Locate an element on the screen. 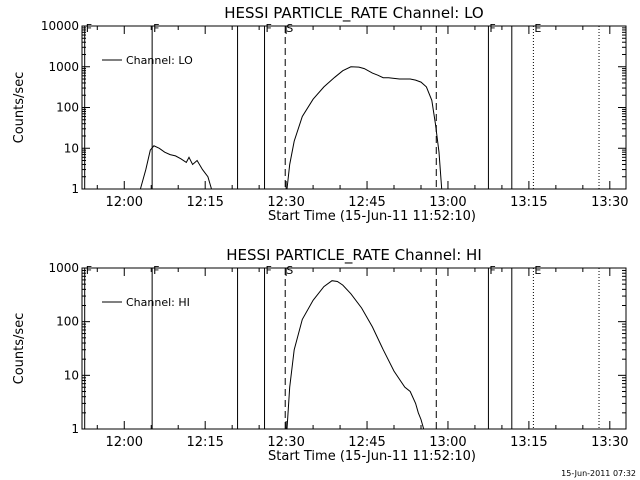 This screenshot has height=480, width=640. y-tick-label: 10000 is located at coordinates (60, 26).